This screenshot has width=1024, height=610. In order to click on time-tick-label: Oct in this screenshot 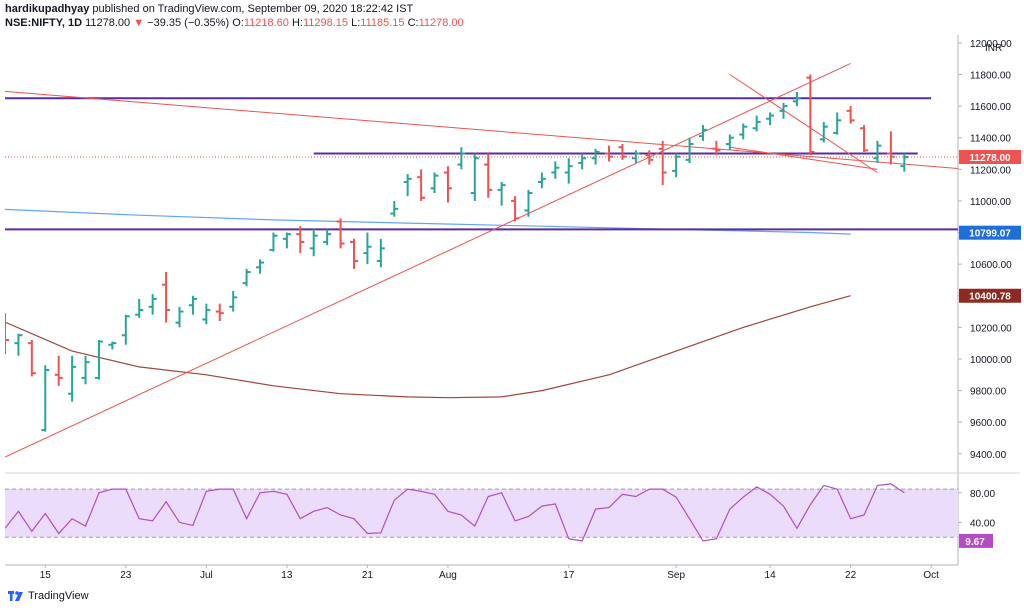, I will do `click(931, 575)`.